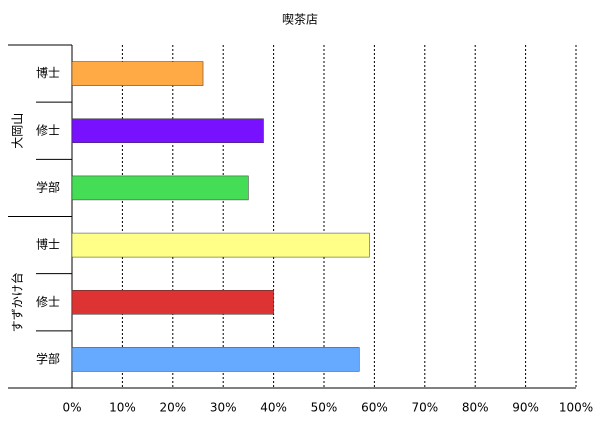  Describe the element at coordinates (525, 408) in the screenshot. I see `x-tick-label: 90%` at that location.